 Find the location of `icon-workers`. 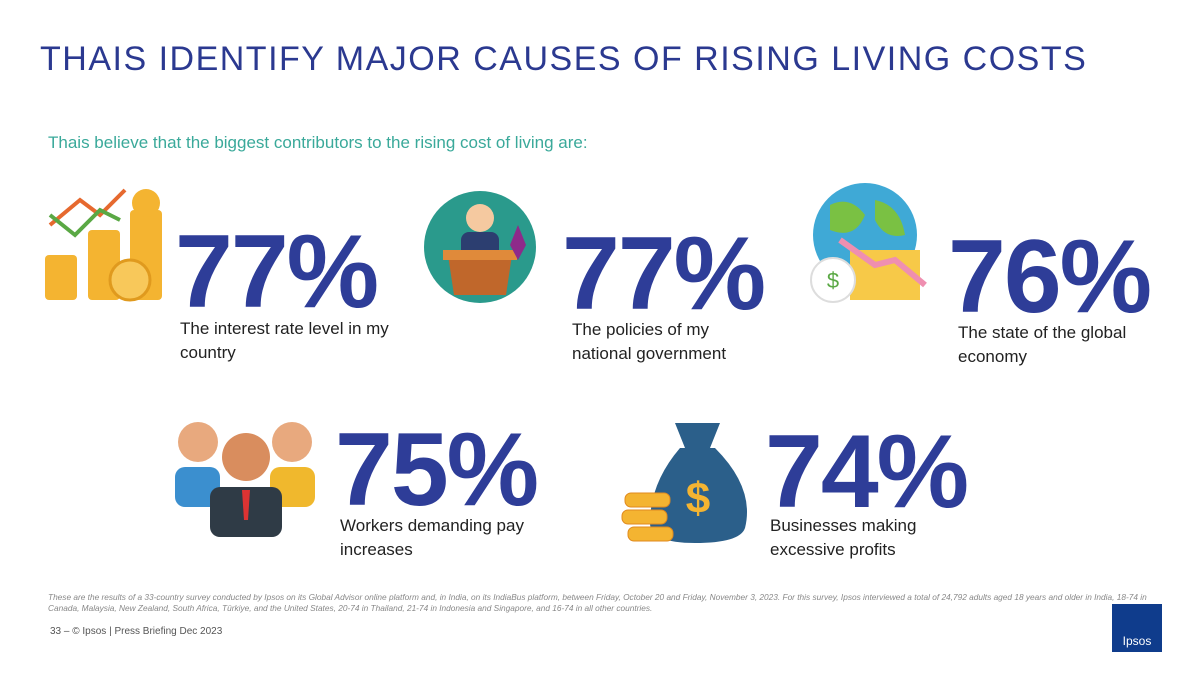

icon-workers is located at coordinates (245, 479).